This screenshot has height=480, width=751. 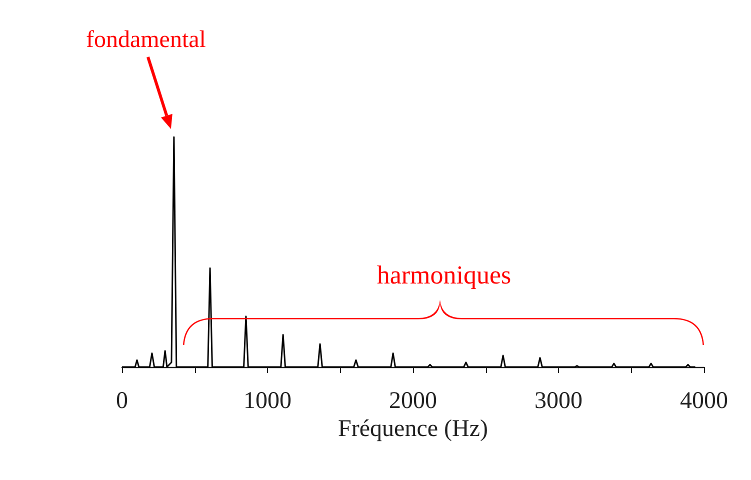 What do you see at coordinates (413, 429) in the screenshot?
I see `x-axis-title: Fréquence (Hz)` at bounding box center [413, 429].